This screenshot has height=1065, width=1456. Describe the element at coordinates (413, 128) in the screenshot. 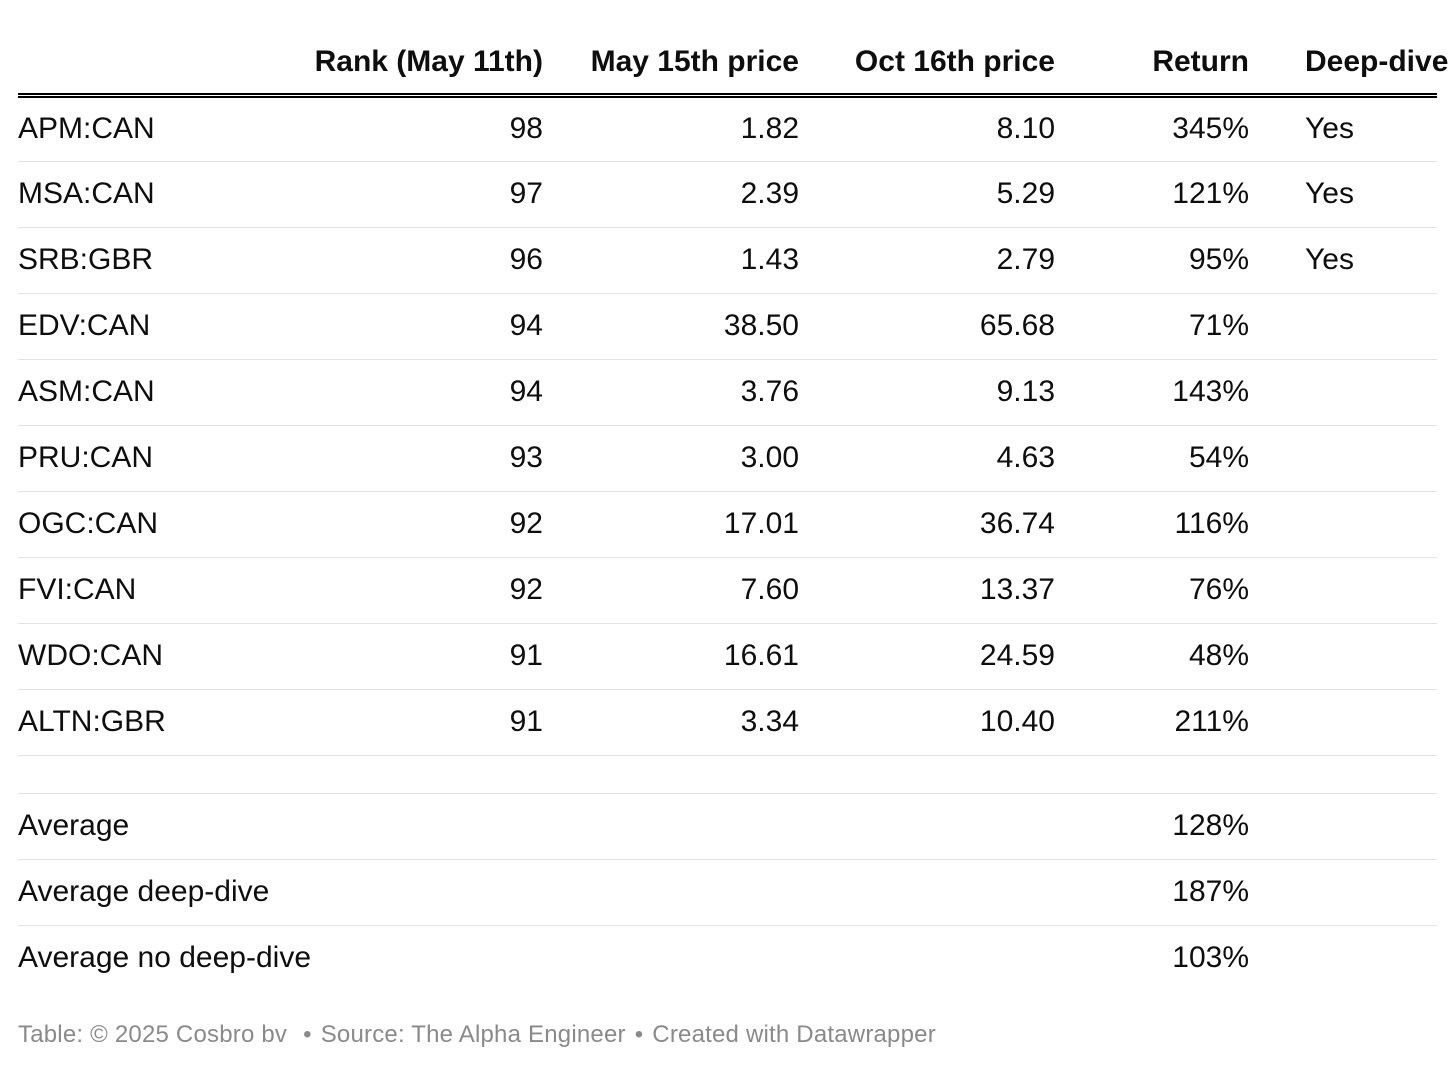

I see `rank-cell: 98` at that location.